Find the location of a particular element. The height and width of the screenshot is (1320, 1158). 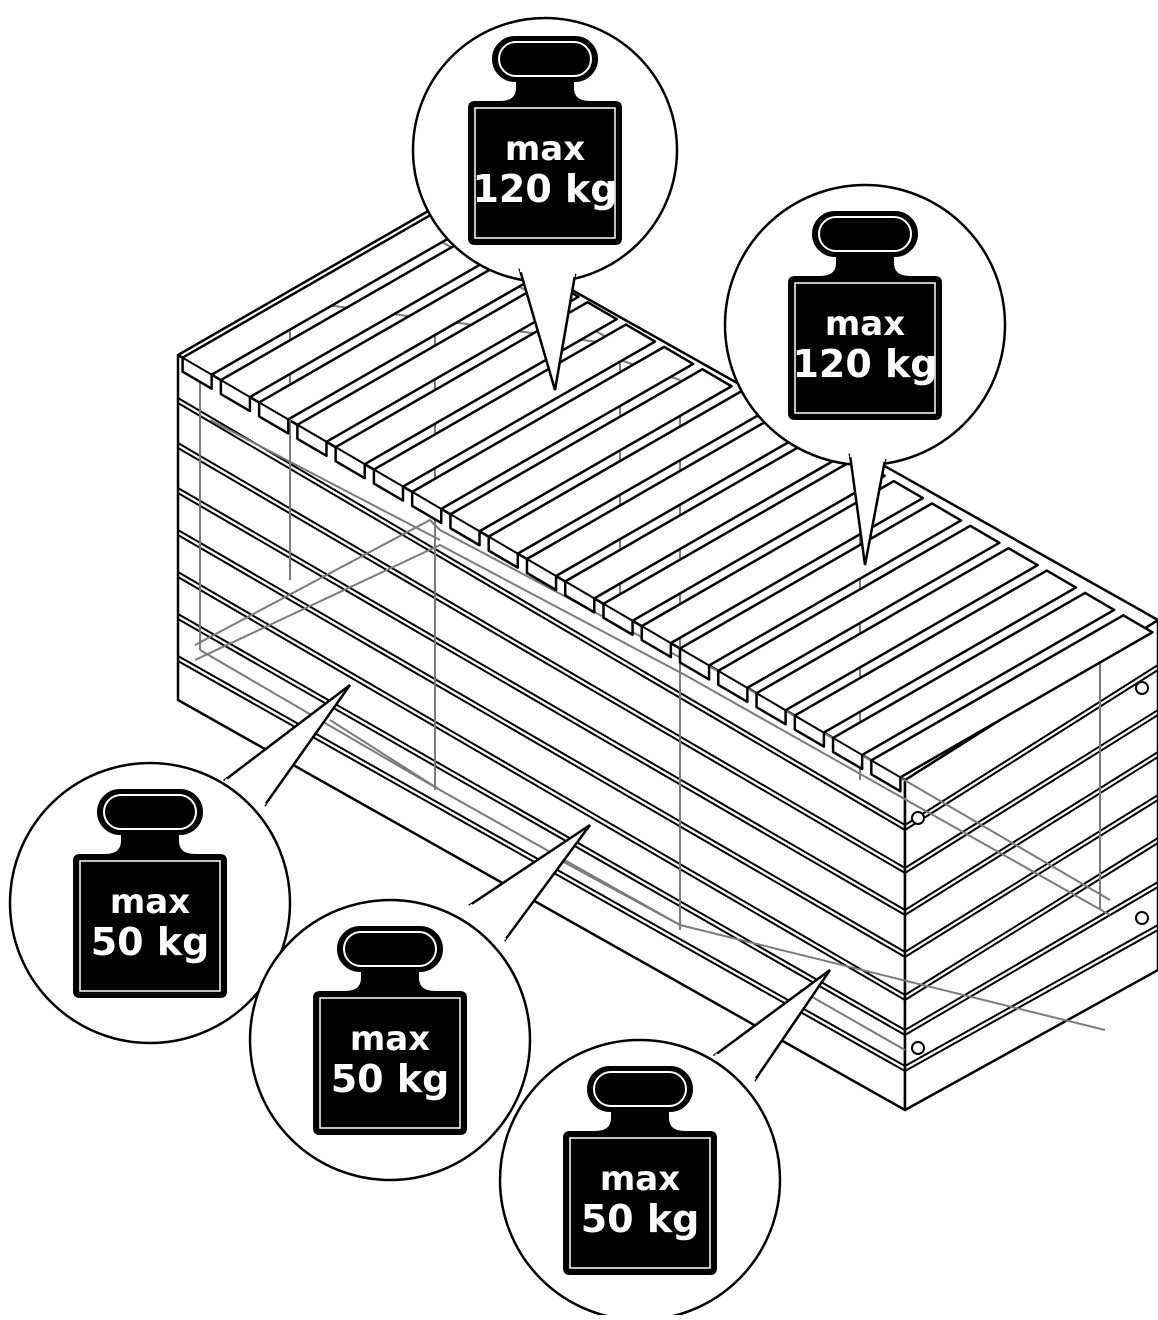

end-plank-seams is located at coordinates (1031, 868).